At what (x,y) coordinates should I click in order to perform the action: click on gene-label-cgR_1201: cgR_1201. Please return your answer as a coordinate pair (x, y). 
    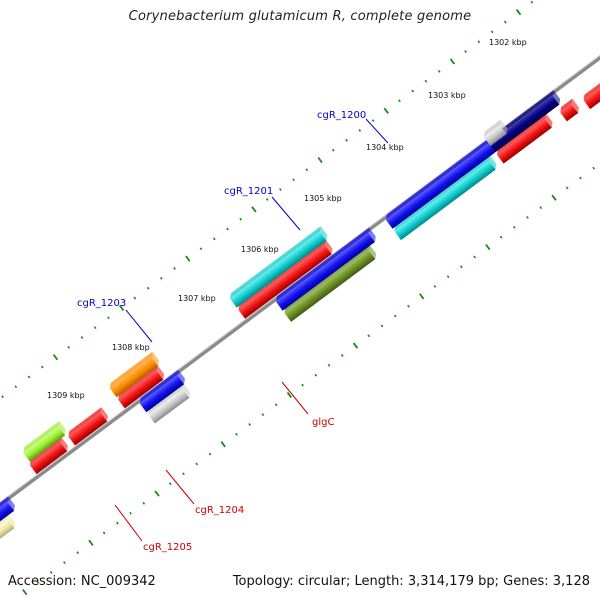
    Looking at the image, I should click on (248, 191).